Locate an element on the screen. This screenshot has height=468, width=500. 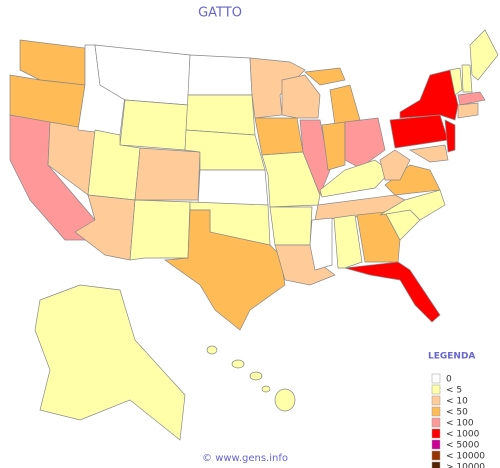
legend-label: 0 is located at coordinates (449, 380).